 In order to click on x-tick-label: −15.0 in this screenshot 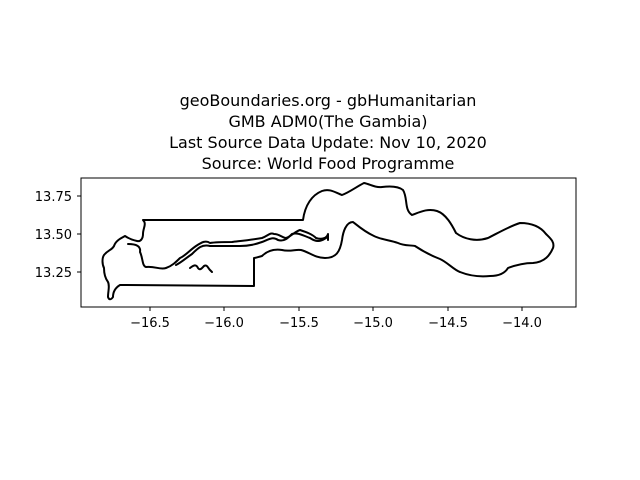, I will do `click(373, 323)`.